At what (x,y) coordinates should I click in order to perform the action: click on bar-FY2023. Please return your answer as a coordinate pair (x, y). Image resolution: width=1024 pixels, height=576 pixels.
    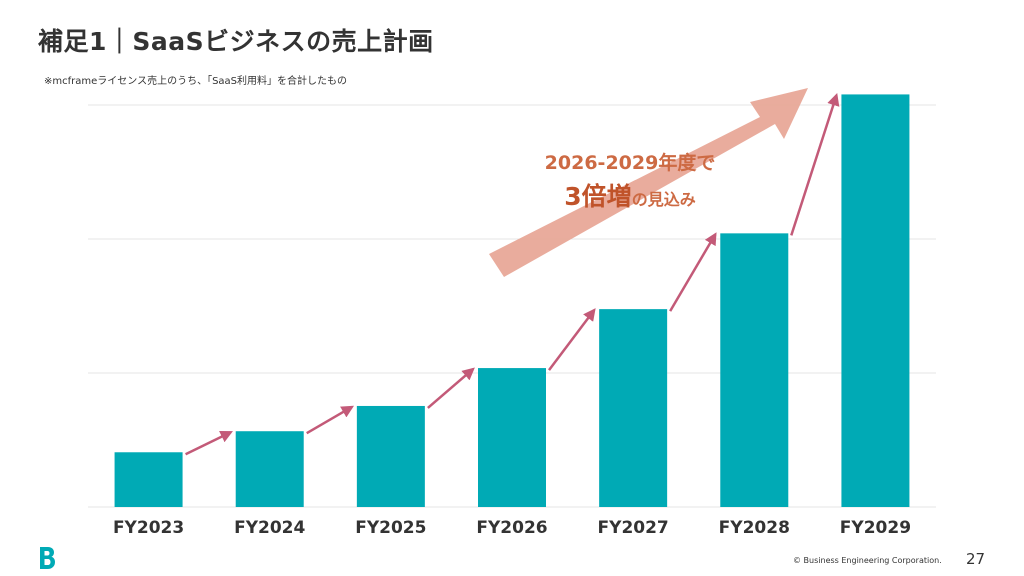
    Looking at the image, I should click on (148, 479).